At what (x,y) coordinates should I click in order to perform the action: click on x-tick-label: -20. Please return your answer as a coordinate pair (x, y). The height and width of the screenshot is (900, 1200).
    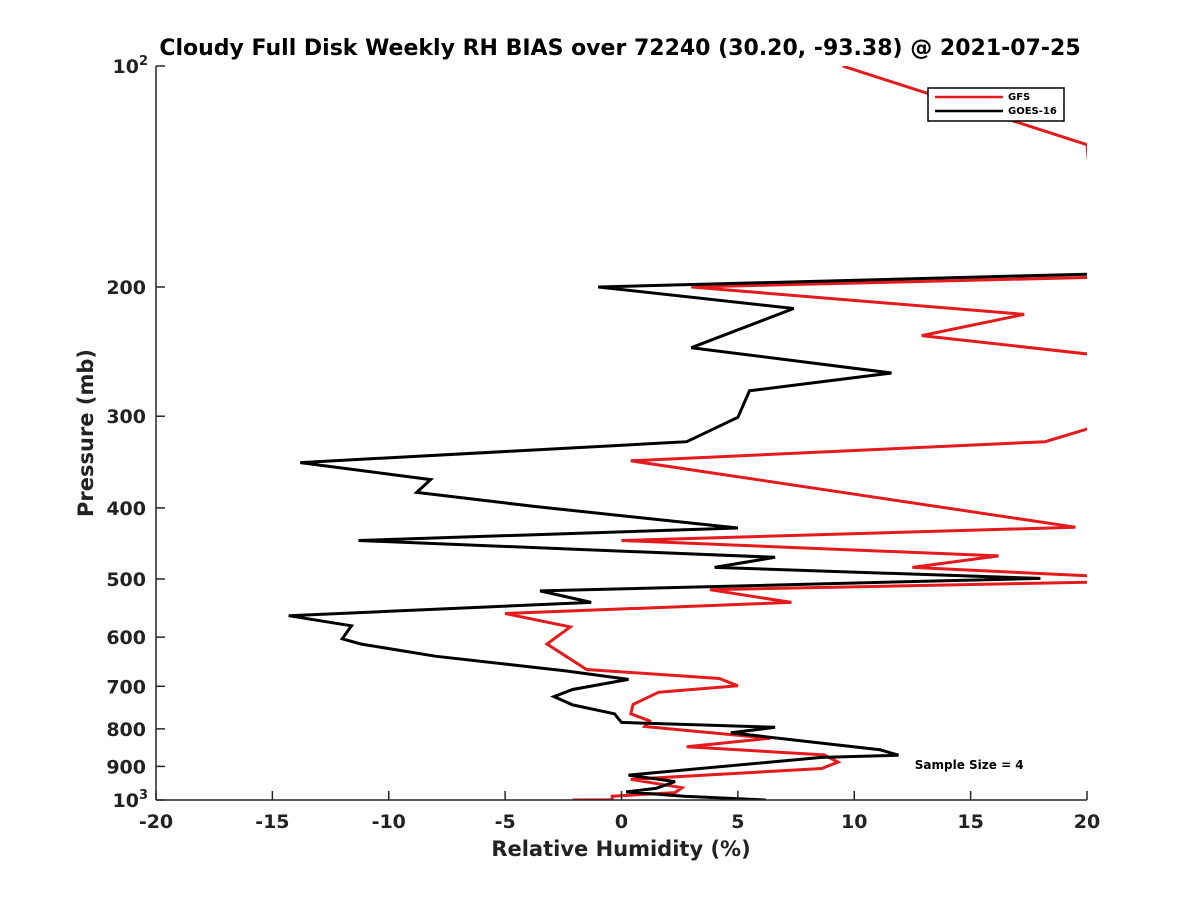
    Looking at the image, I should click on (156, 822).